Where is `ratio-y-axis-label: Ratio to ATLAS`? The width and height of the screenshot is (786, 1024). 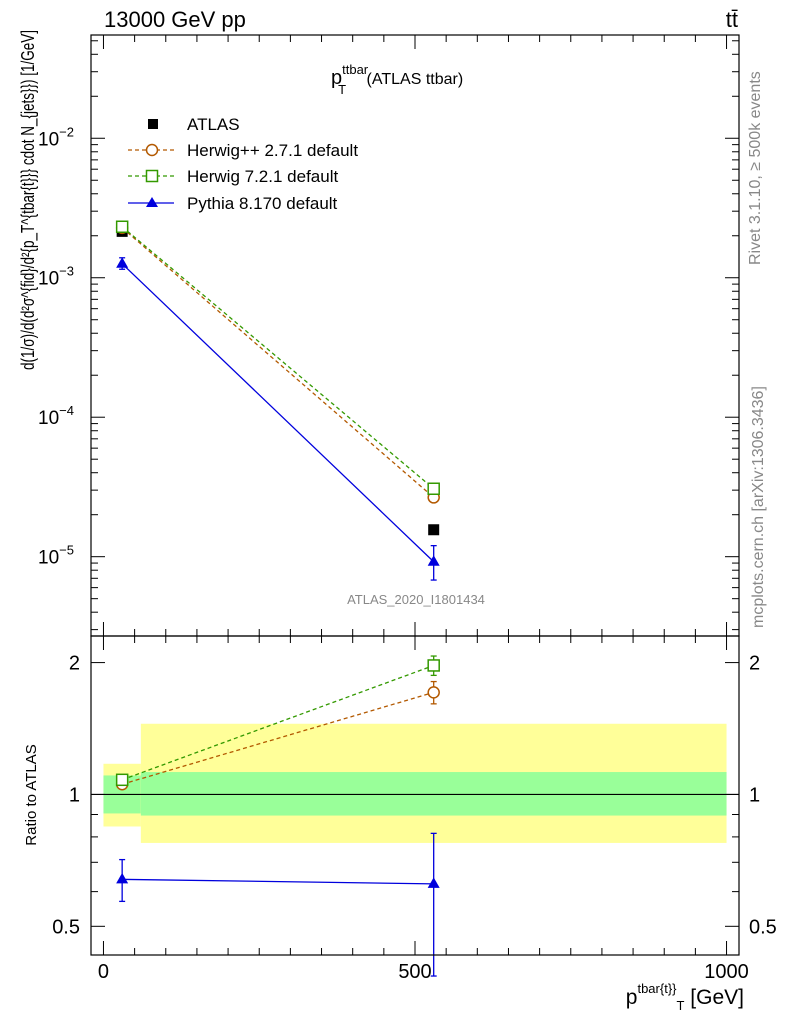 ratio-y-axis-label: Ratio to ATLAS is located at coordinates (31, 794).